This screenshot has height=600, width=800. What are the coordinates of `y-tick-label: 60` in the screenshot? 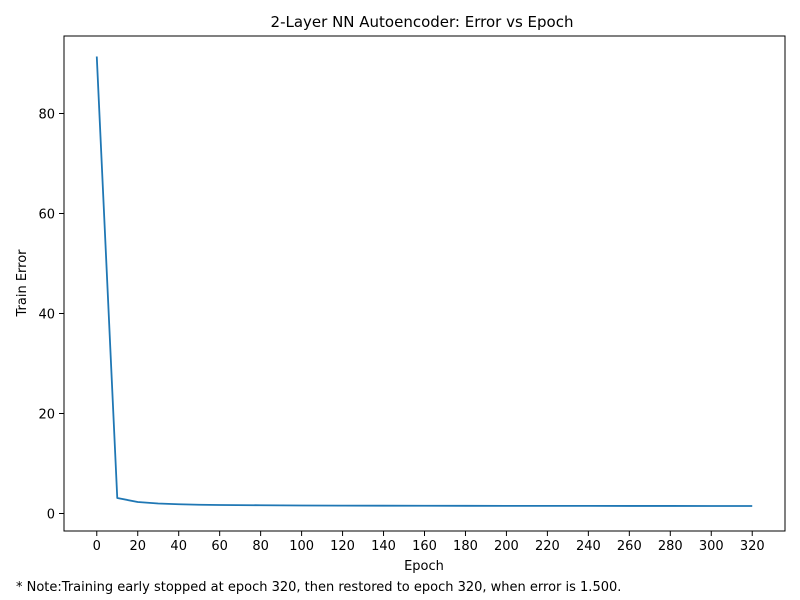 It's located at (46, 215).